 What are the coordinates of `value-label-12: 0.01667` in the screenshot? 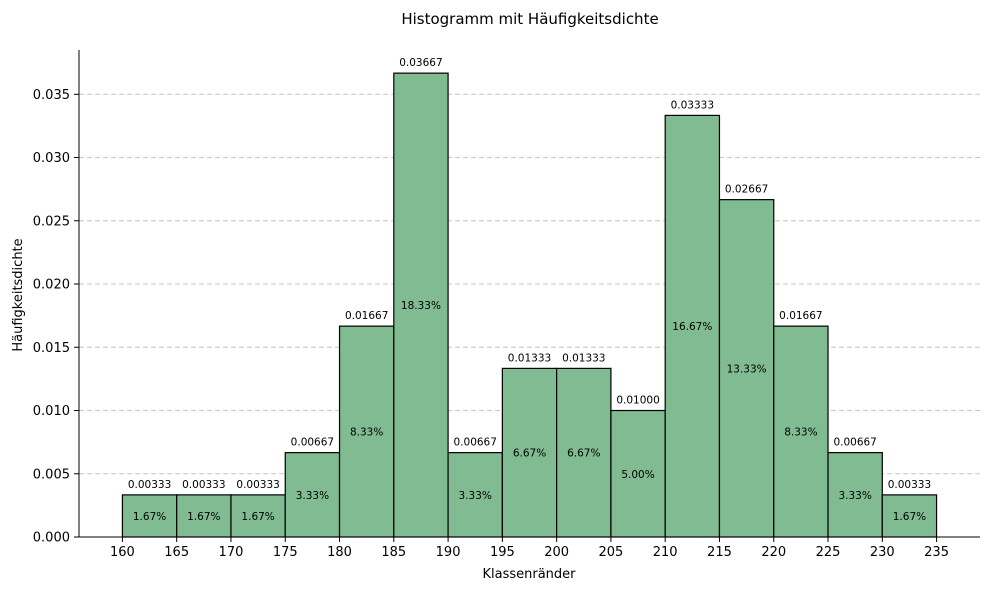 It's located at (800, 316).